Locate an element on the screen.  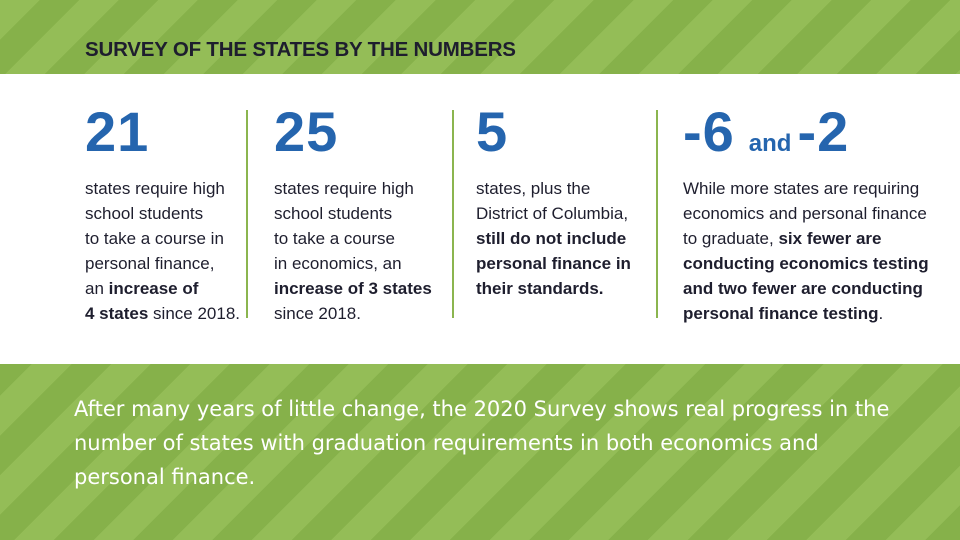
emphasis-text: 4 states is located at coordinates (117, 313).